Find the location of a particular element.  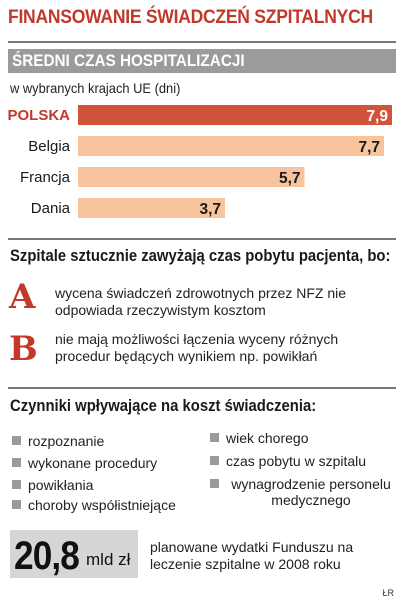

chart-divider is located at coordinates (202, 239).